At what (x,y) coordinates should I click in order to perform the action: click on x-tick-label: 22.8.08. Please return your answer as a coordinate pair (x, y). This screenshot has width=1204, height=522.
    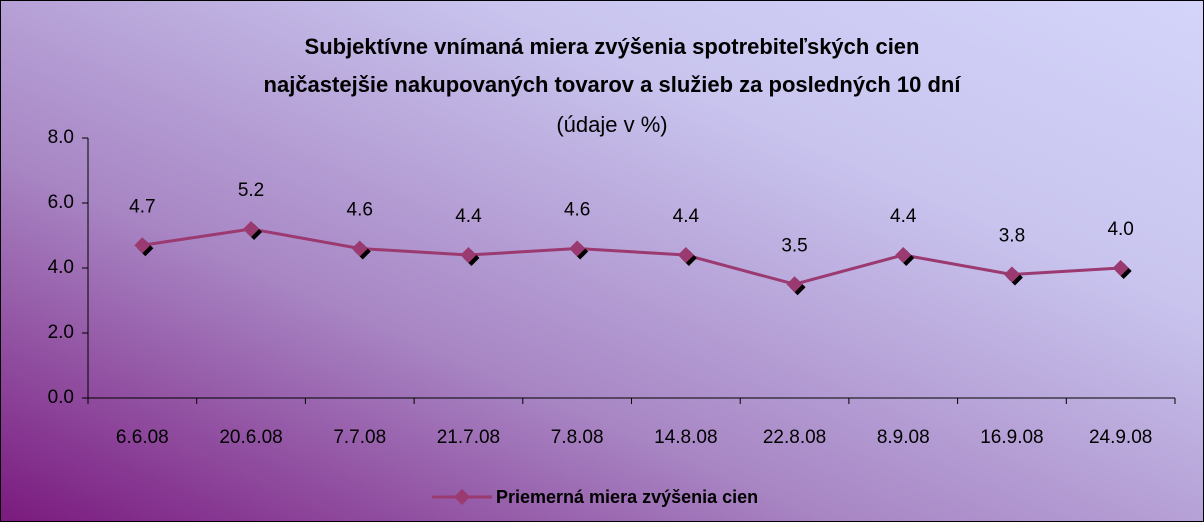
    Looking at the image, I should click on (794, 437).